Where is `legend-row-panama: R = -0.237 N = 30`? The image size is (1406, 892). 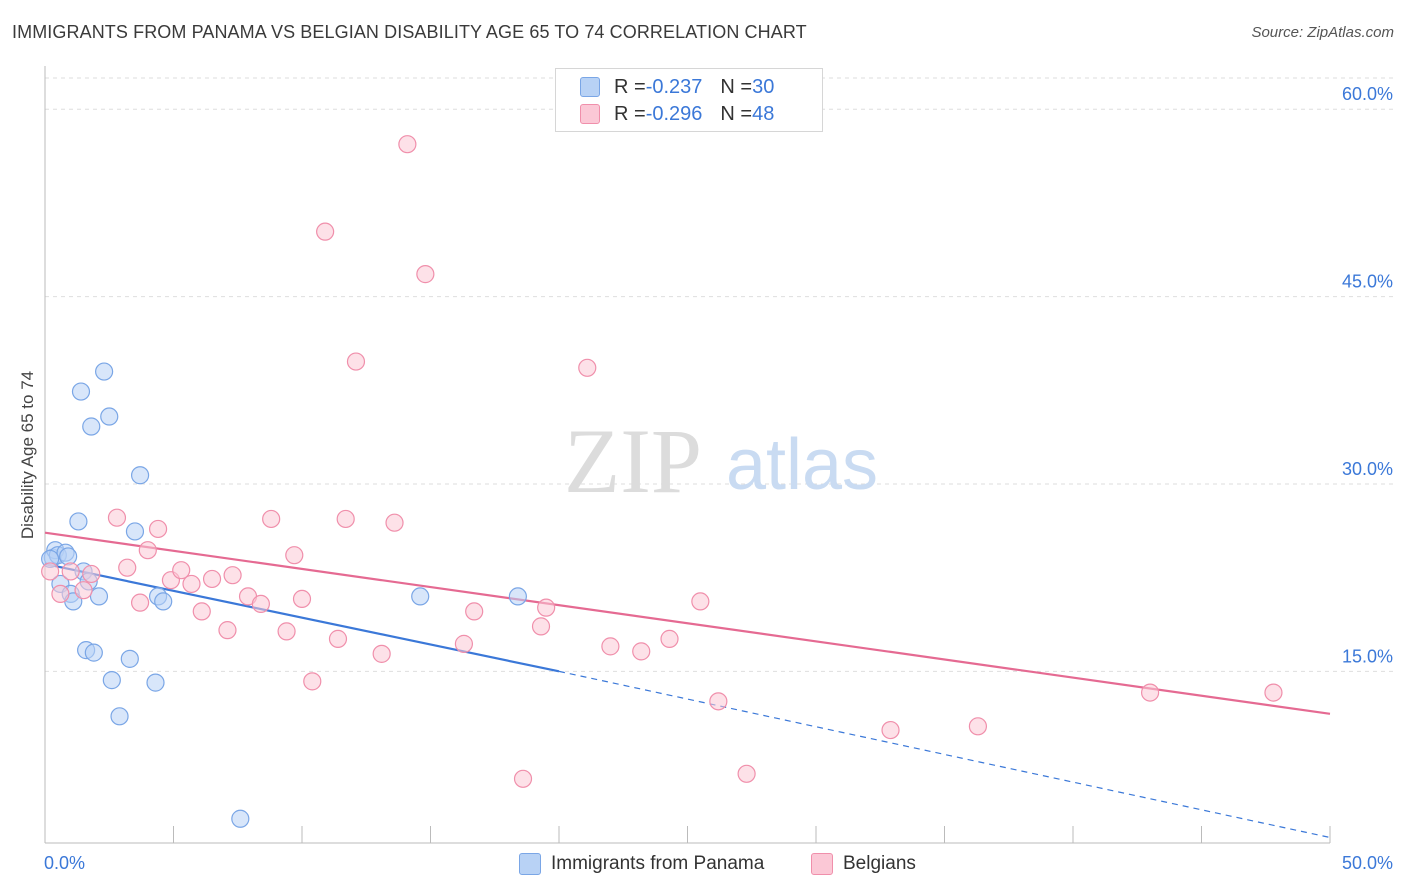
legend-row-panama: R = -0.237 N = 30 is located at coordinates (677, 87).